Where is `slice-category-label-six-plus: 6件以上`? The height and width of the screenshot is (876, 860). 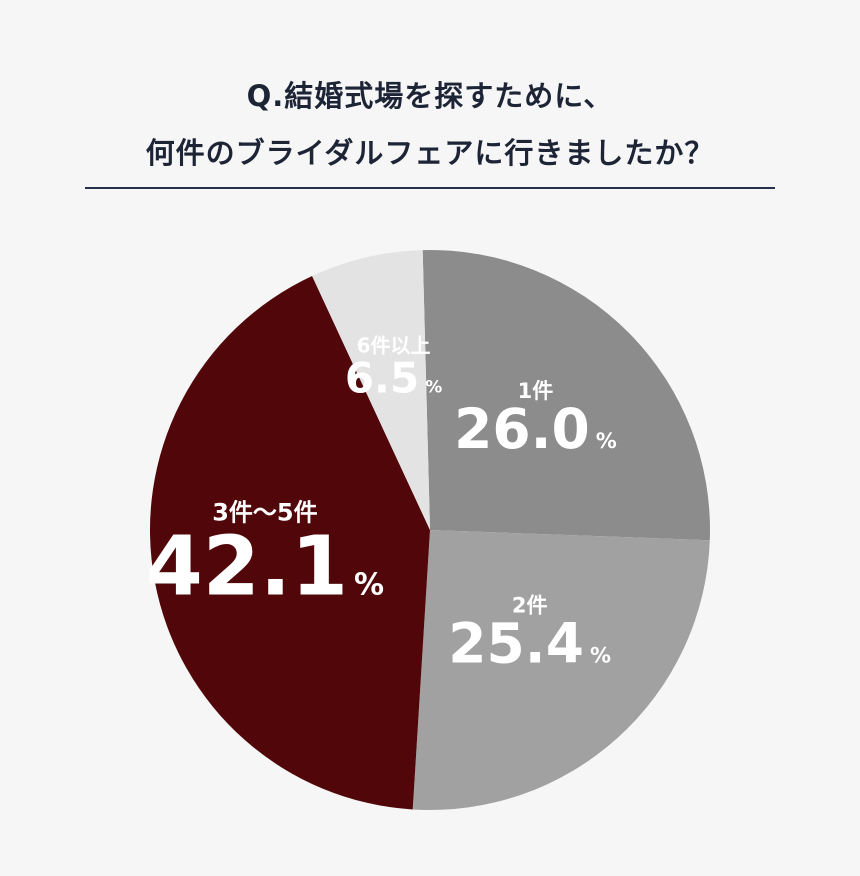 slice-category-label-six-plus: 6件以上 is located at coordinates (394, 346).